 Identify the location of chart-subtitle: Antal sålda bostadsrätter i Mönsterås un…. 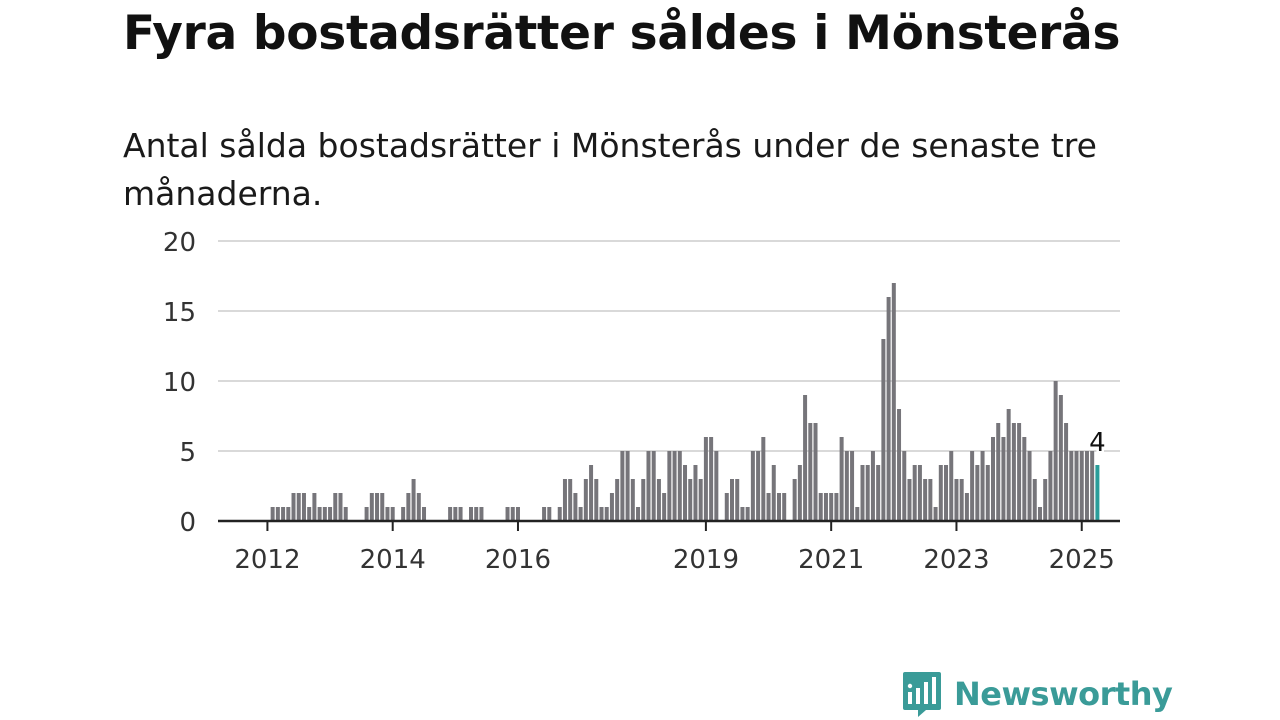
(610, 169).